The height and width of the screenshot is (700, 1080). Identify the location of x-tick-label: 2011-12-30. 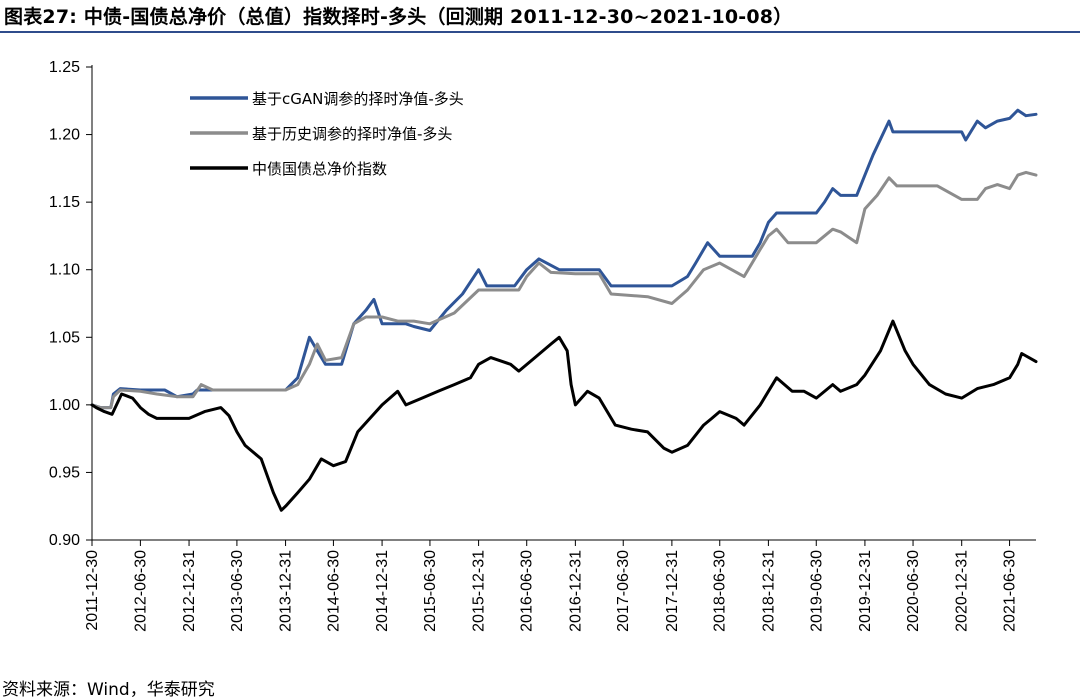
(92, 590).